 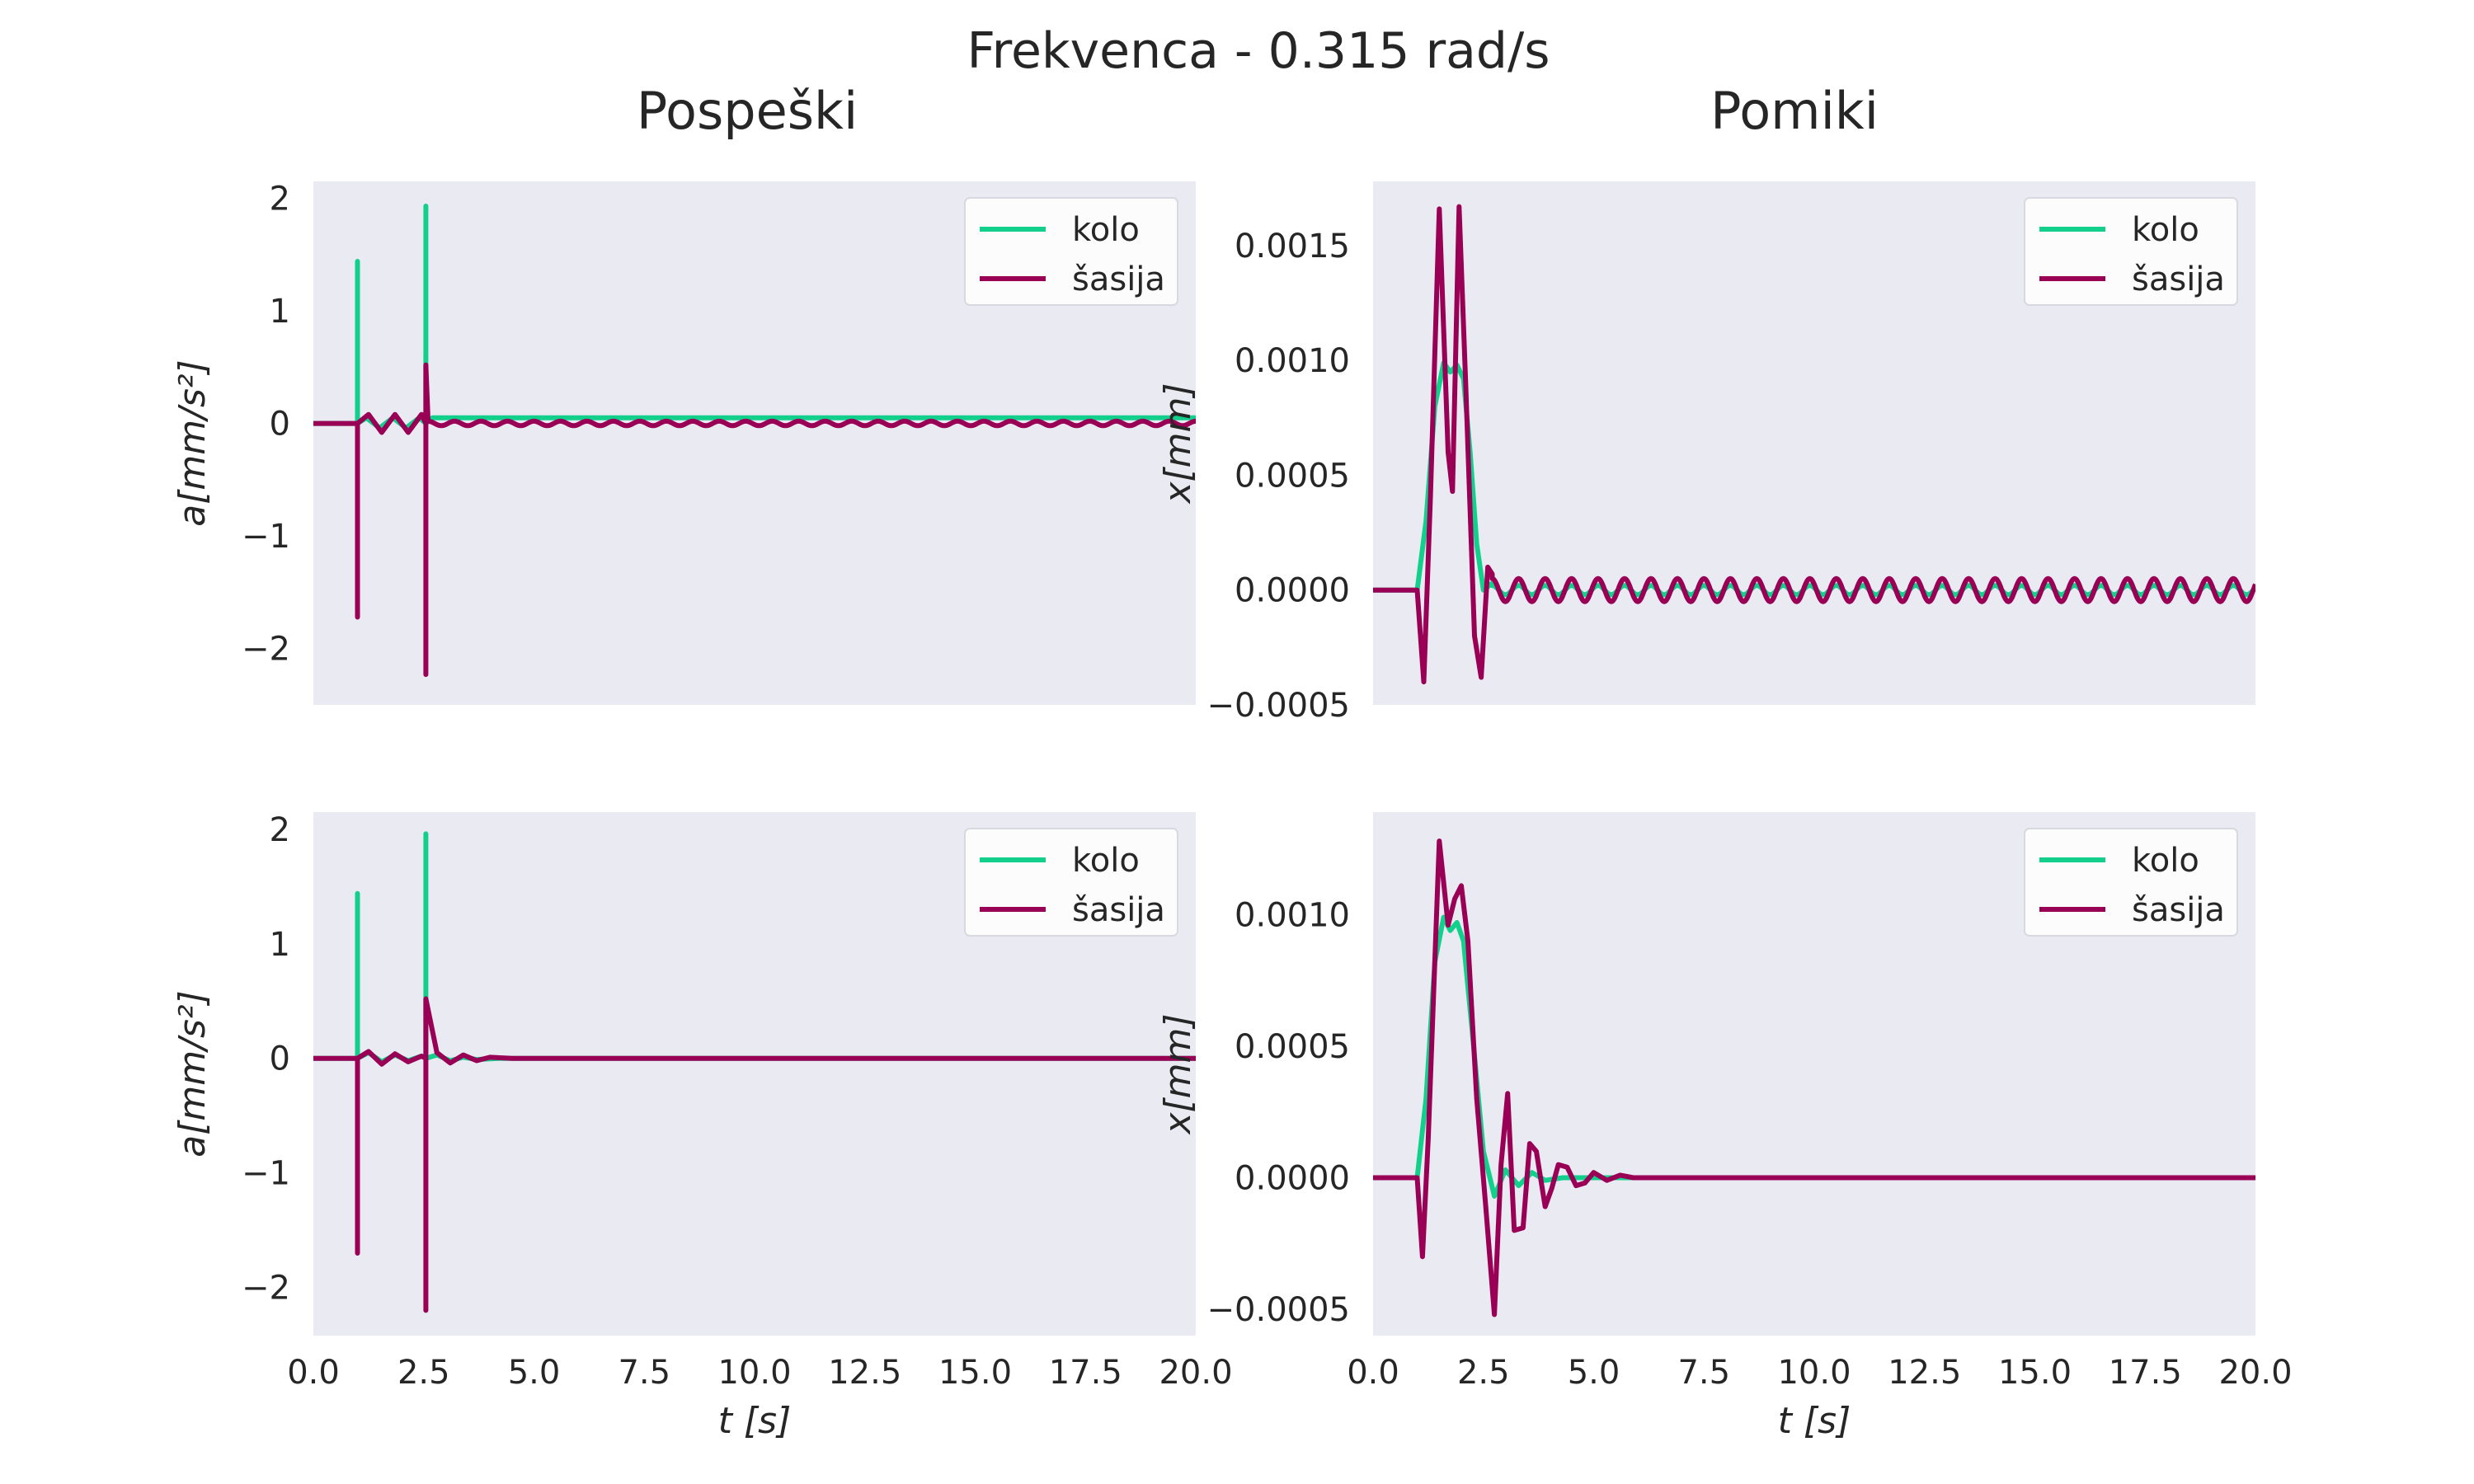 What do you see at coordinates (1258, 51) in the screenshot?
I see `figure-suptitle: Frekvenca - 0.315 rad/s` at bounding box center [1258, 51].